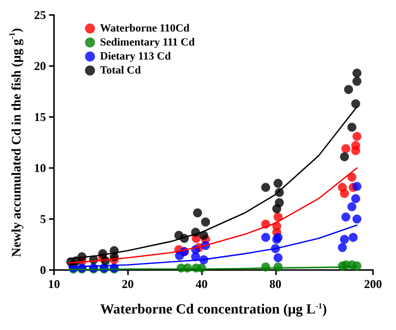  I want to click on x-tick-label: 20, so click(128, 284).